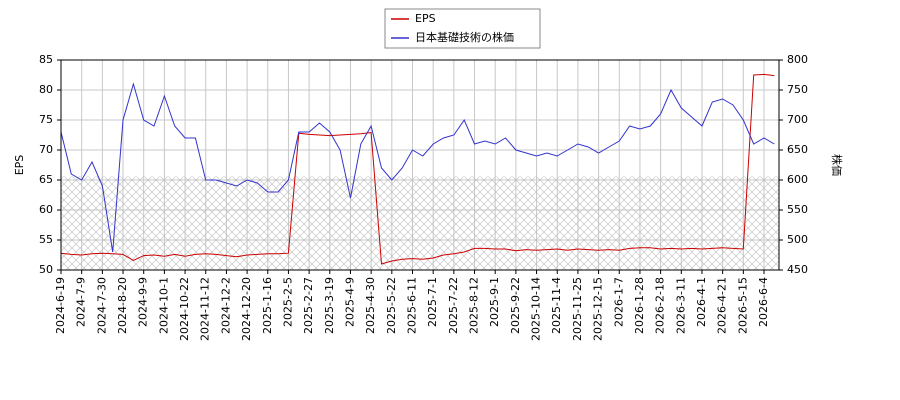 Image resolution: width=900 pixels, height=400 pixels. Describe the element at coordinates (46, 179) in the screenshot. I see `y-tick-label: 65` at that location.